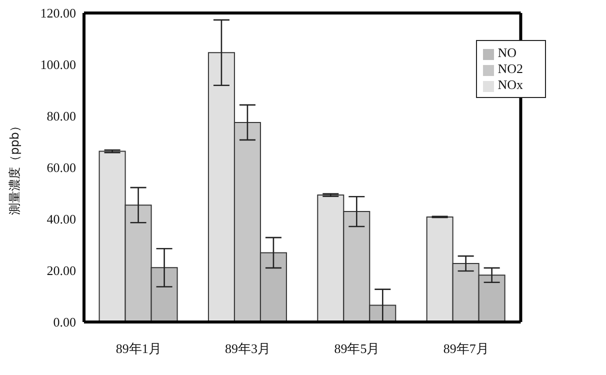 The image size is (606, 375). I want to click on y-tick-label: 40.00, so click(61, 219).